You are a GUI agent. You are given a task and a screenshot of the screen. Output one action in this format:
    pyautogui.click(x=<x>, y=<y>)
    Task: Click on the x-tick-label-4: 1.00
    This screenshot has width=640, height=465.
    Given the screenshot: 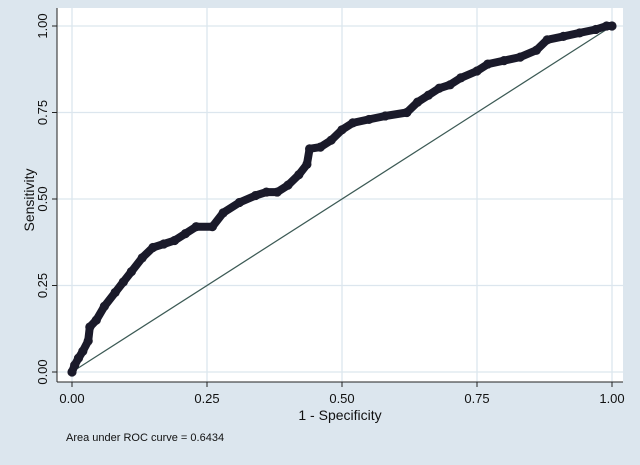 What is the action you would take?
    pyautogui.click(x=611, y=398)
    